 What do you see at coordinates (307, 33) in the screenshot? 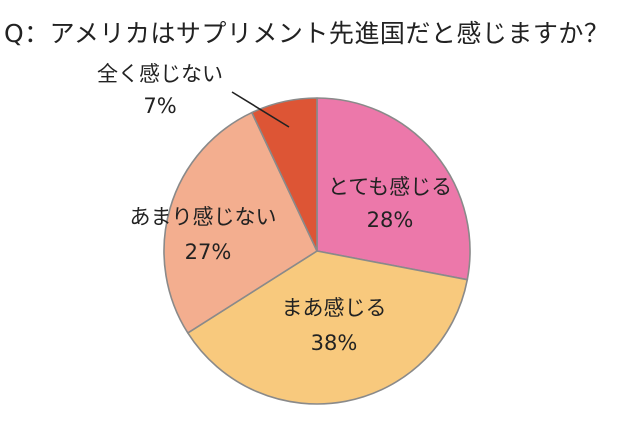
I see `chart-title: Q：アメリカはサプリメント先進国だと感じますか？` at bounding box center [307, 33].